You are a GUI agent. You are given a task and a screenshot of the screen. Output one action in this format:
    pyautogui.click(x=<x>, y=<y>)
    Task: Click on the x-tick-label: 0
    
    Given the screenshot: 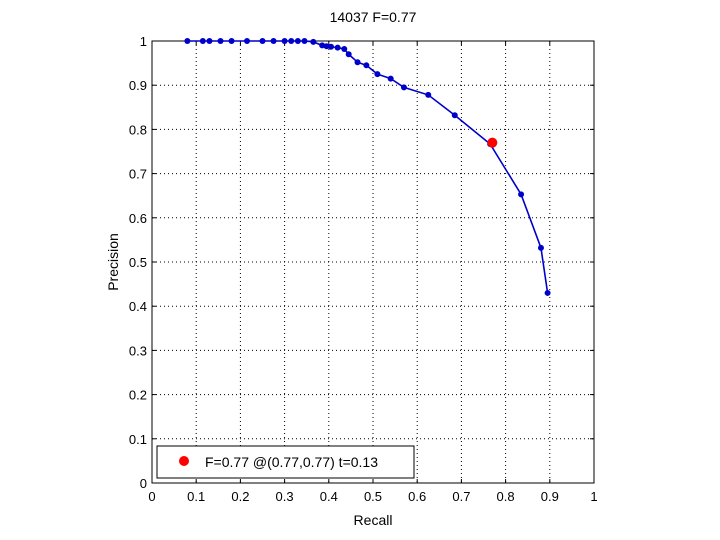 What is the action you would take?
    pyautogui.click(x=151, y=496)
    